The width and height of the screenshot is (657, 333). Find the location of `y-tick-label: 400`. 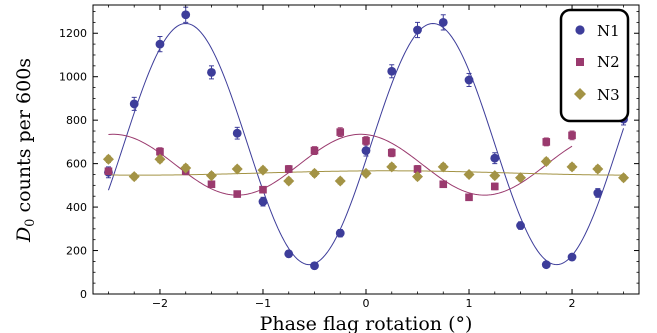

y-tick-label: 400 is located at coordinates (76, 207).